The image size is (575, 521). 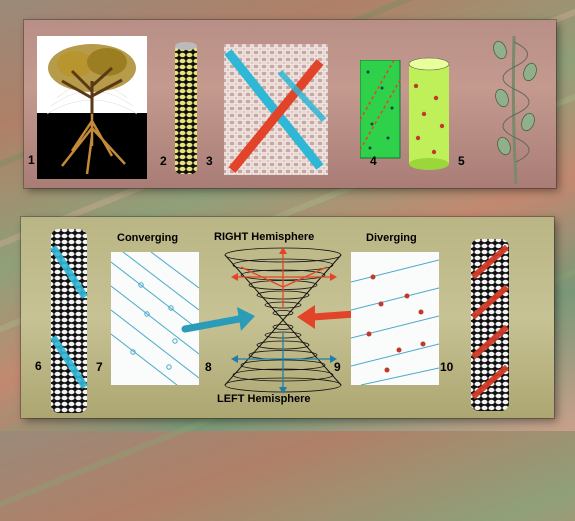 I want to click on diverging-lines, so click(x=395, y=322).